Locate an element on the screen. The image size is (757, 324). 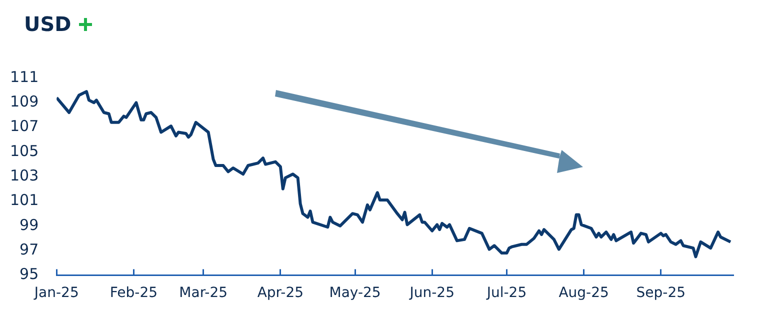
chart-title: USD is located at coordinates (48, 24).